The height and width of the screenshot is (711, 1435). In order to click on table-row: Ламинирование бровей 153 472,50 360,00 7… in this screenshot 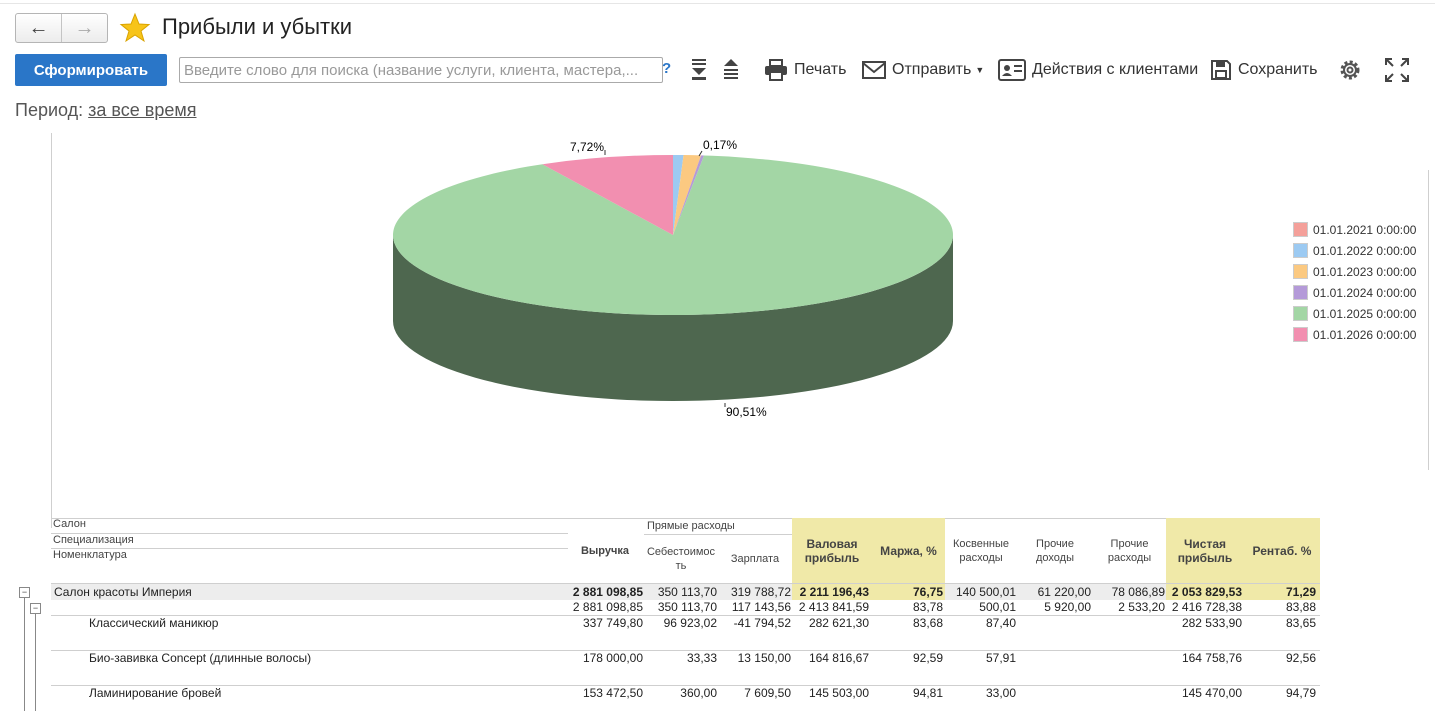, I will do `click(685, 698)`.